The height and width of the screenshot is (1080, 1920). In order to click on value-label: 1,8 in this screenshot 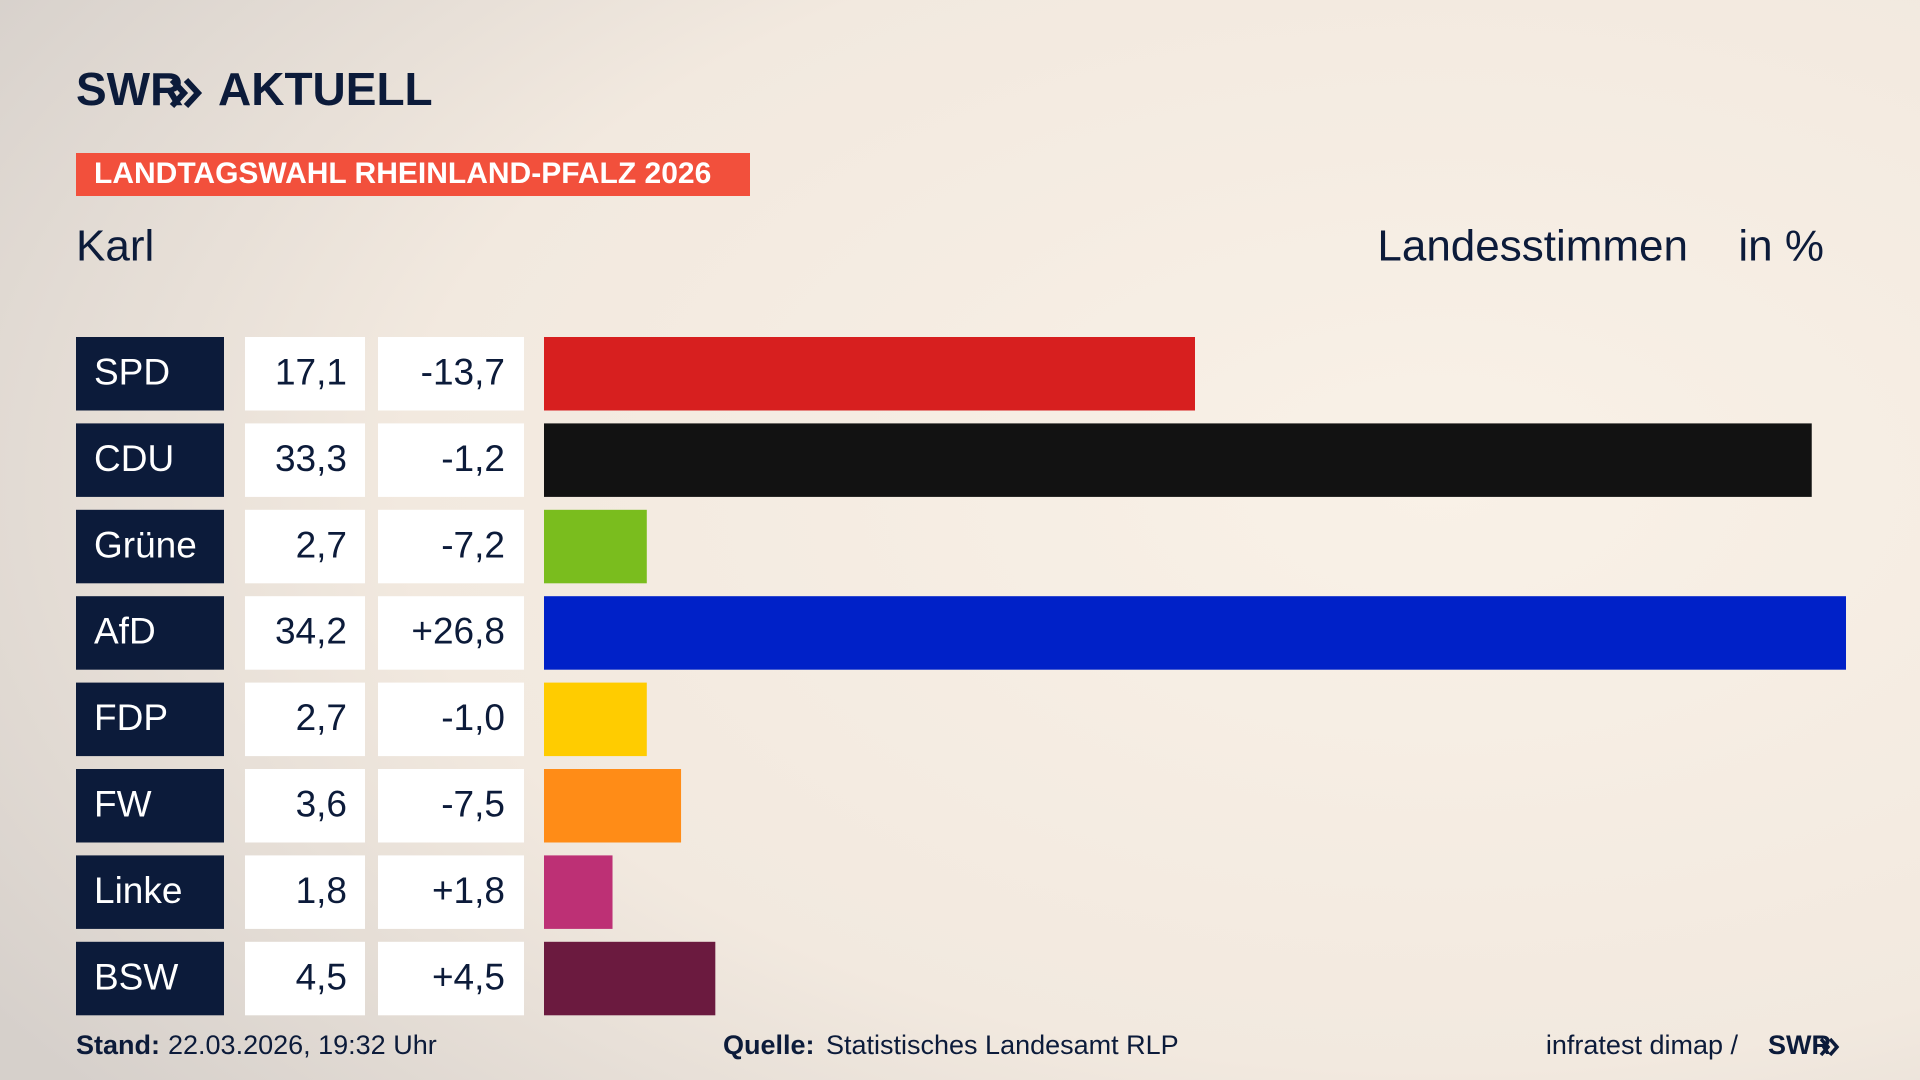, I will do `click(321, 890)`.